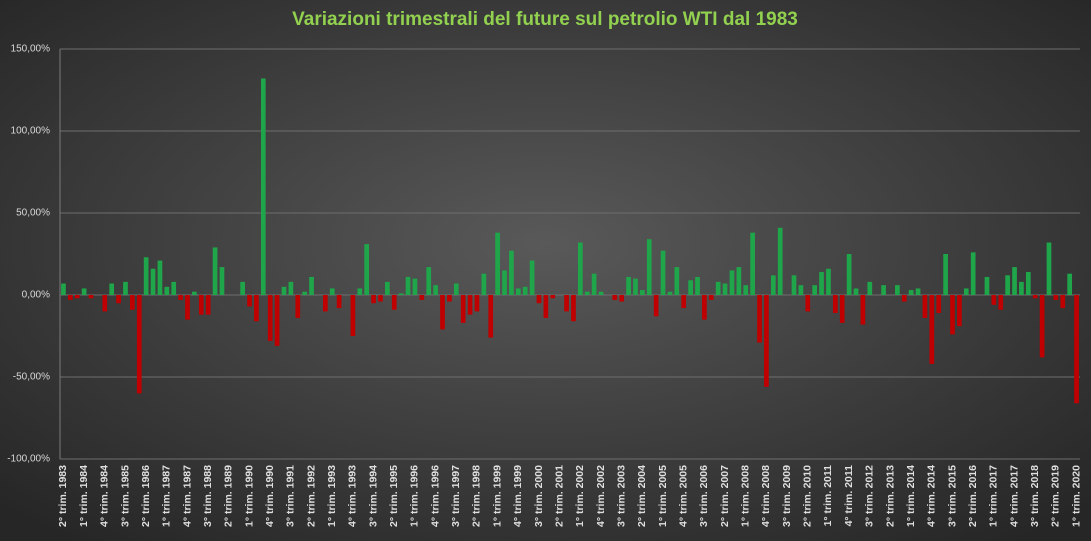 The image size is (1091, 541). I want to click on x-tick-label: 4° trim. 1987, so click(187, 496).